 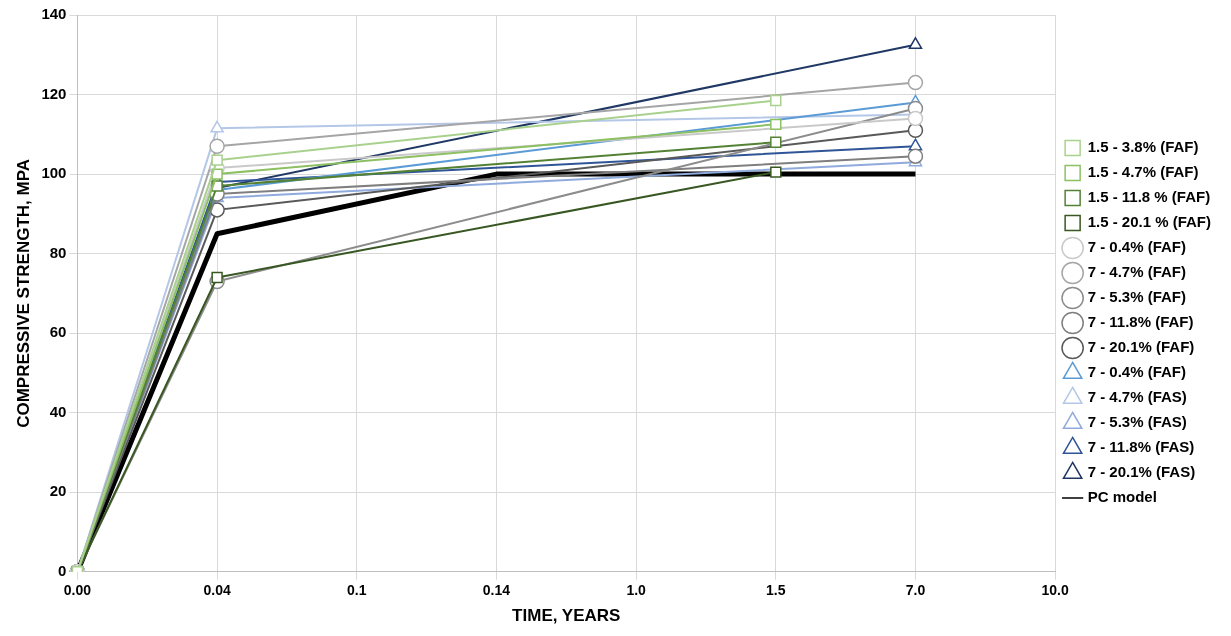 I want to click on x-tick-label: 0.04, so click(x=217, y=590).